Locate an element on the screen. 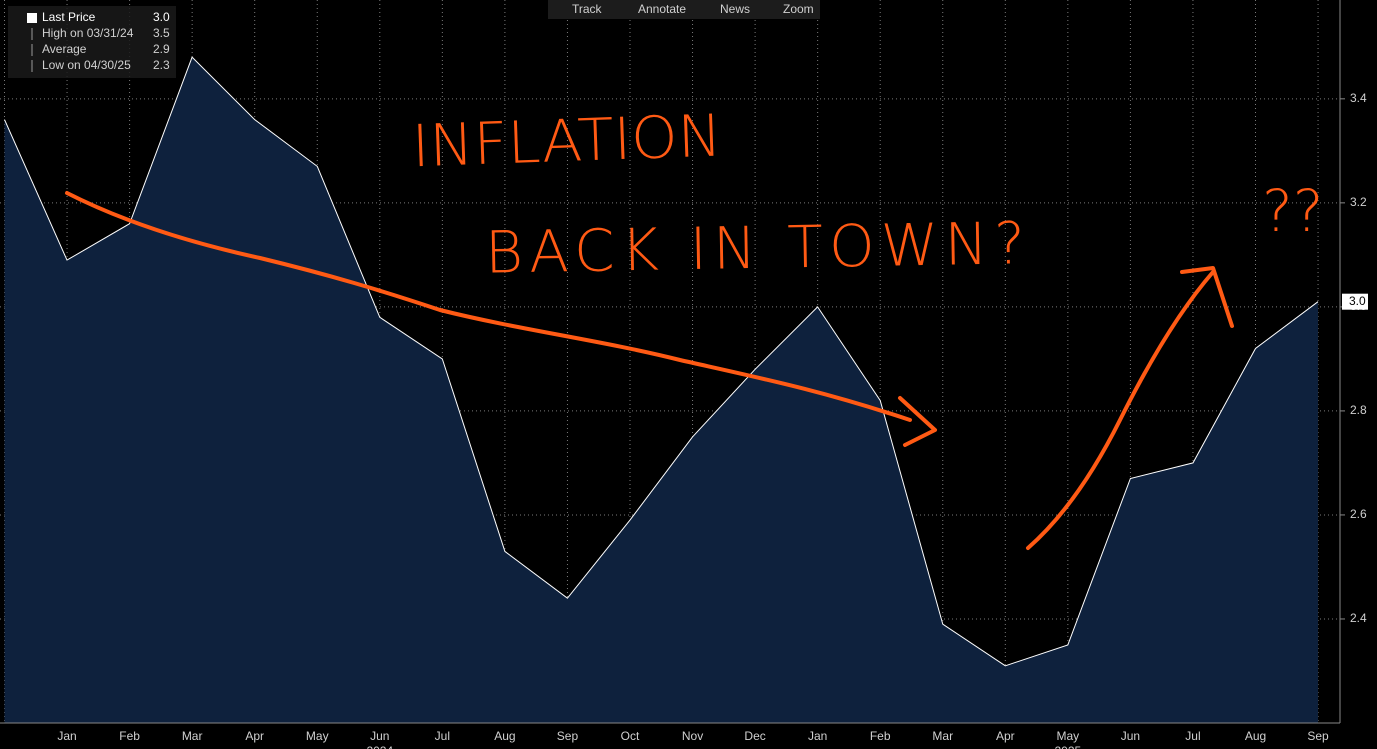 This screenshot has height=749, width=1377. x-tick-label: Dec is located at coordinates (754, 736).